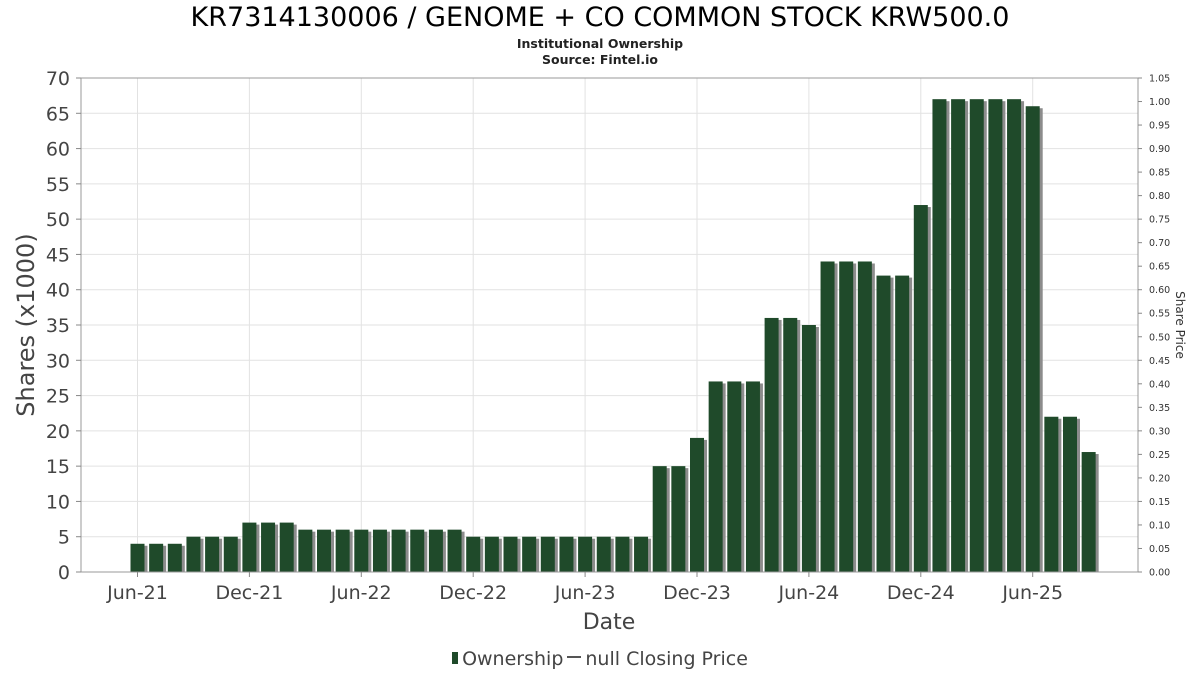  Describe the element at coordinates (1159, 361) in the screenshot. I see `y2-tick-label: 0.45` at that location.